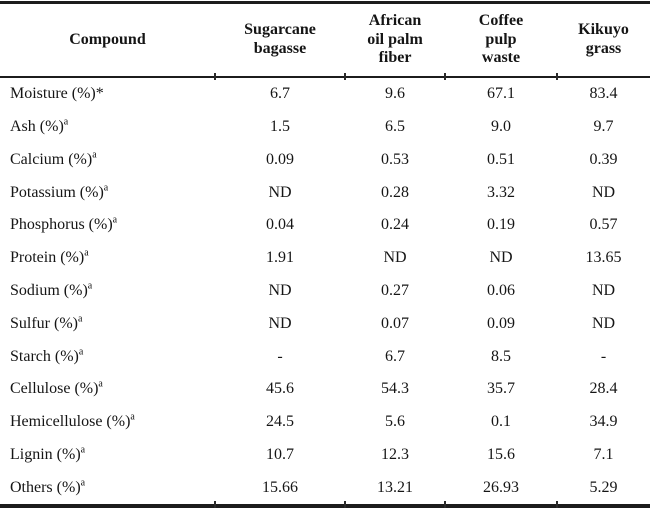 This screenshot has width=650, height=515. I want to click on table-top-border, so click(325, 2).